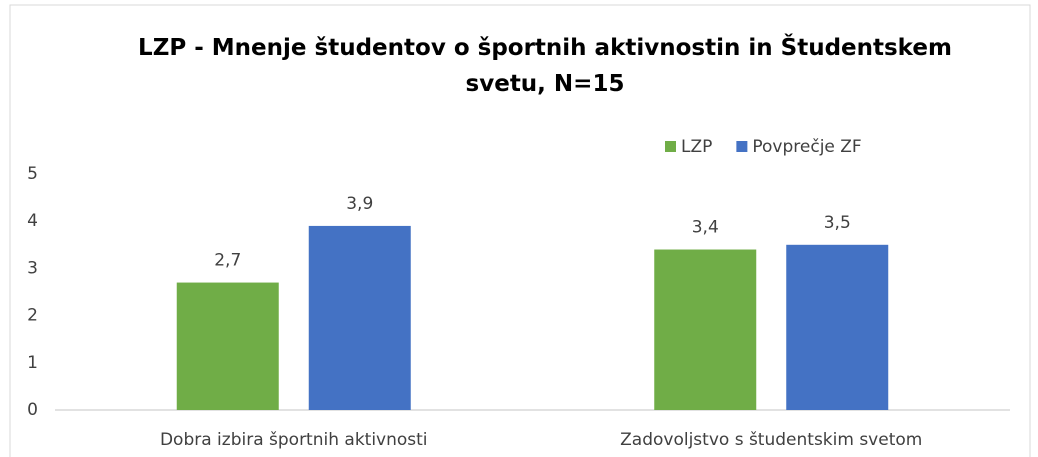 The height and width of the screenshot is (457, 1038). I want to click on y-tick-label: 2, so click(32, 316).